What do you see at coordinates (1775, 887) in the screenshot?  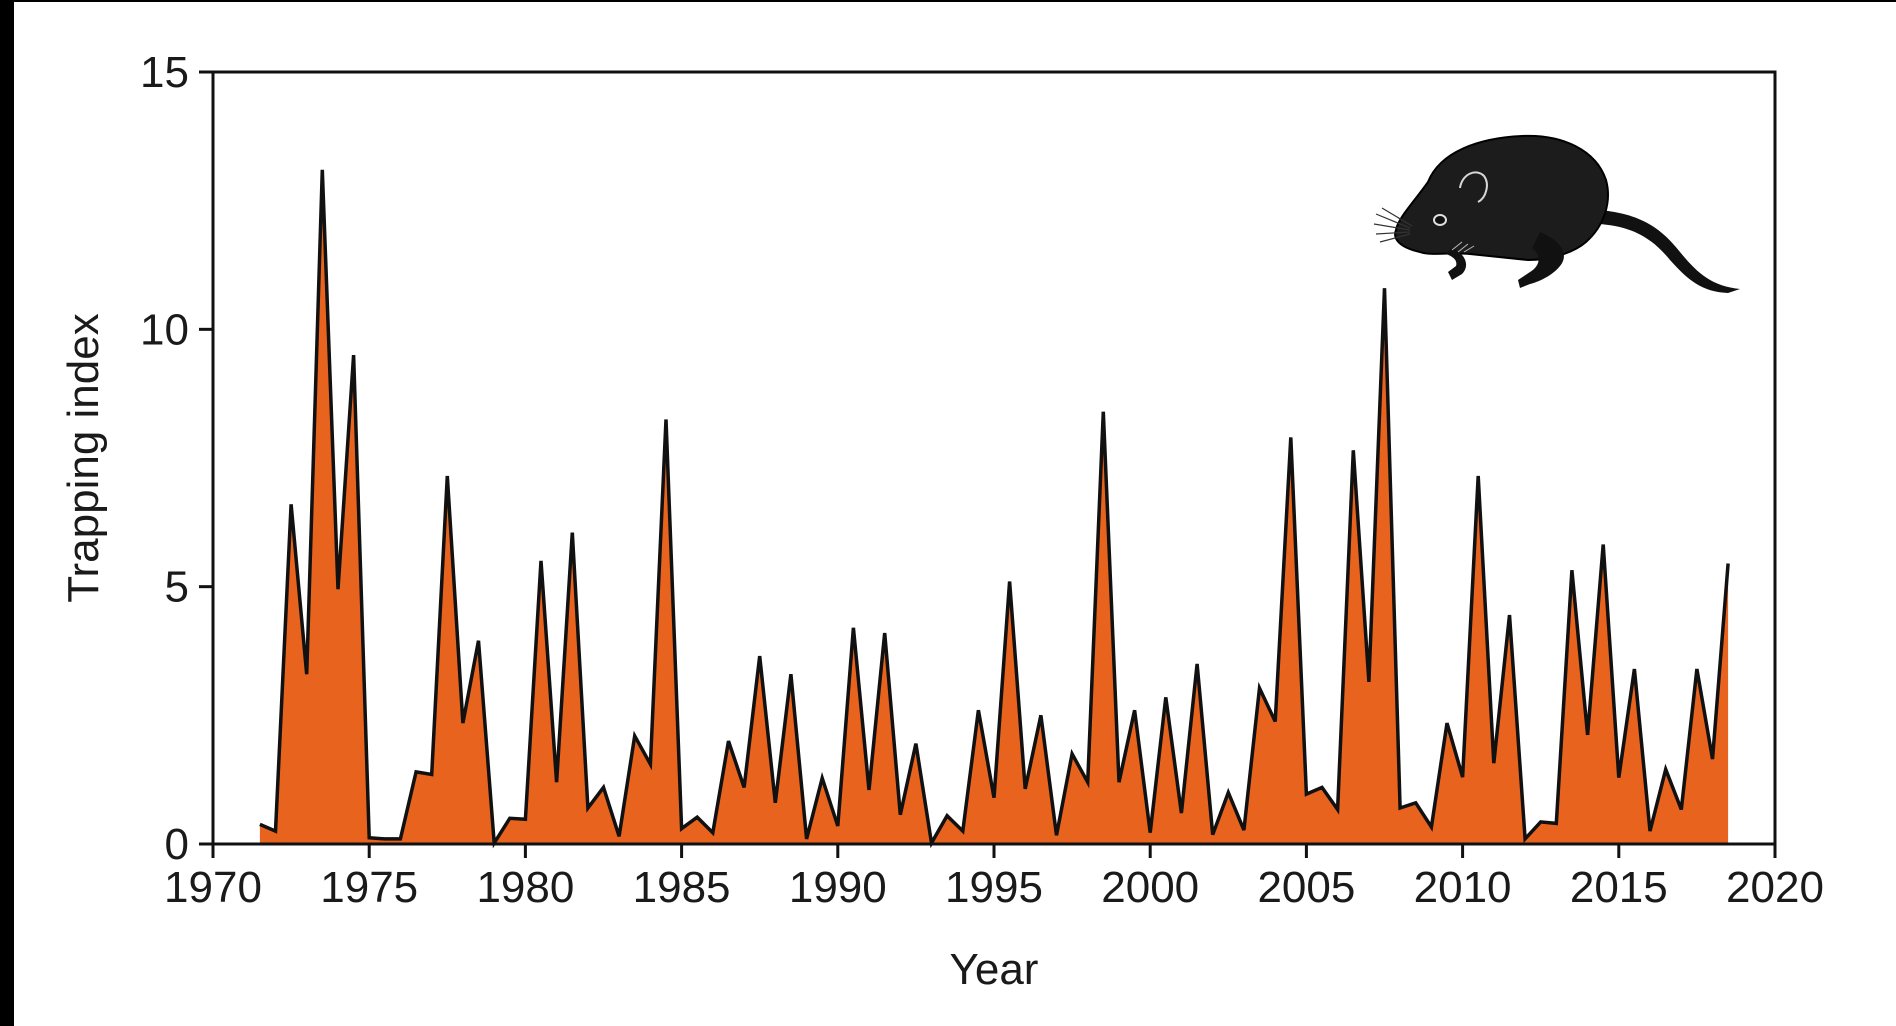 I see `x-tick-label: 2020` at bounding box center [1775, 887].